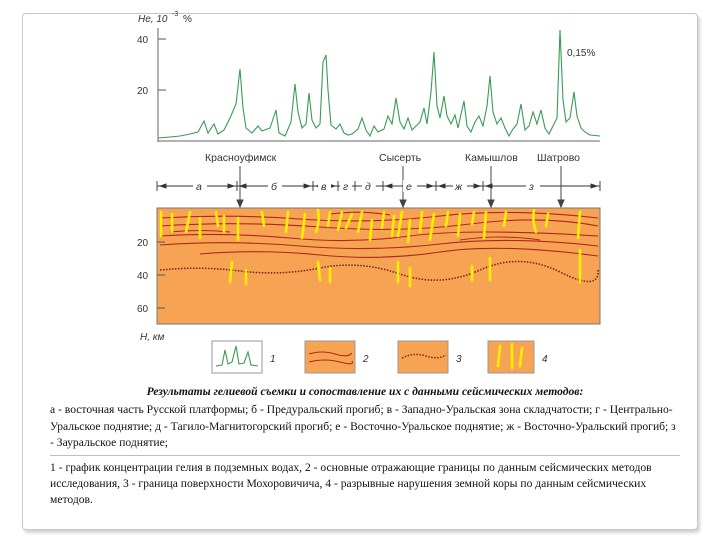 The height and width of the screenshot is (540, 720). What do you see at coordinates (368, 187) in the screenshot?
I see `zone-label-d: д` at bounding box center [368, 187].